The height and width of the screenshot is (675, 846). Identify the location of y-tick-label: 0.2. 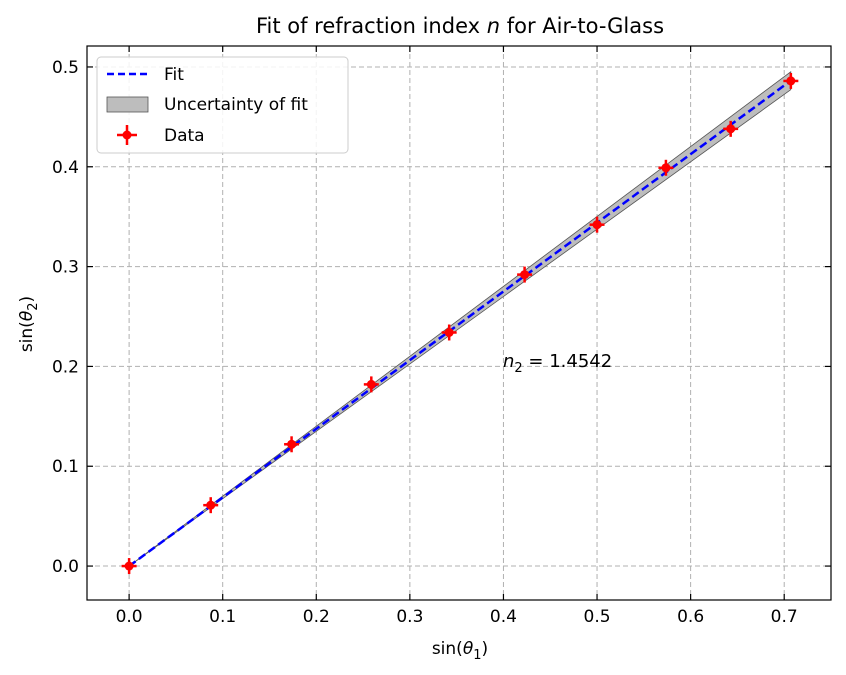
(65, 367).